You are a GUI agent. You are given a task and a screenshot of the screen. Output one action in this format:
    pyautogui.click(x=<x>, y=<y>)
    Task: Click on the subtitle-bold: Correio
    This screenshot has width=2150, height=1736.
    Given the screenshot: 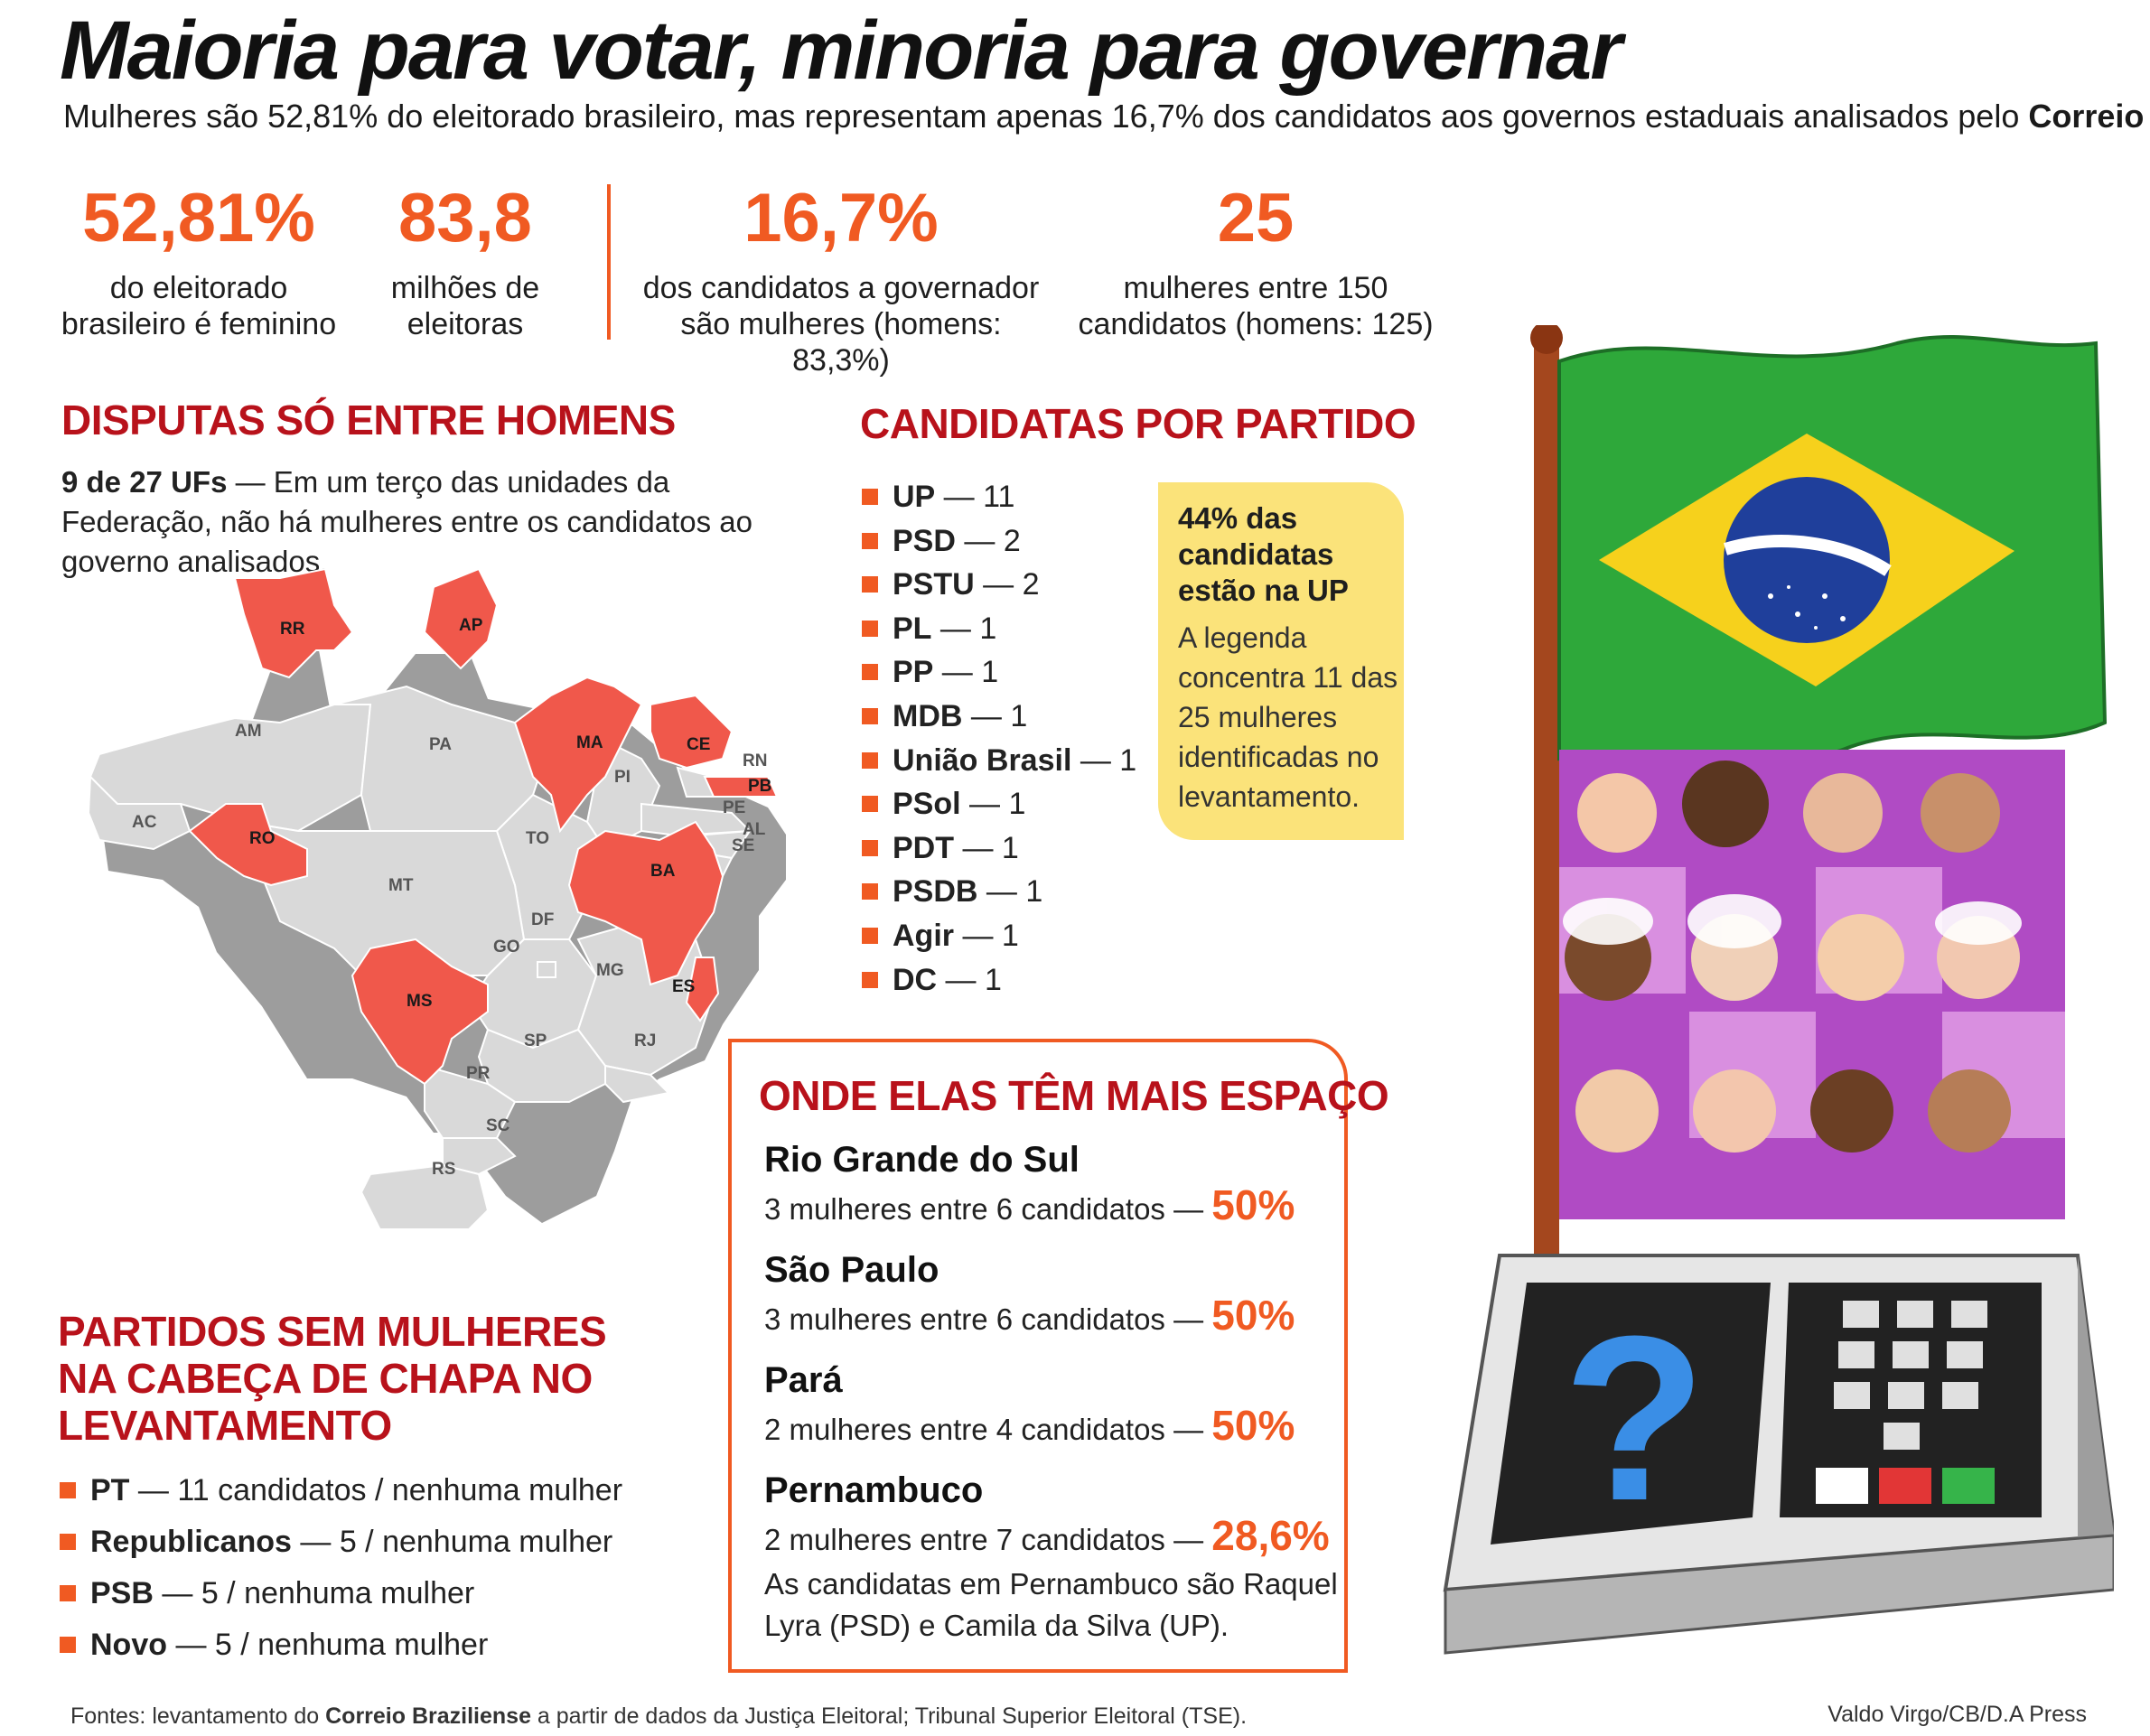 What is the action you would take?
    pyautogui.click(x=2086, y=116)
    